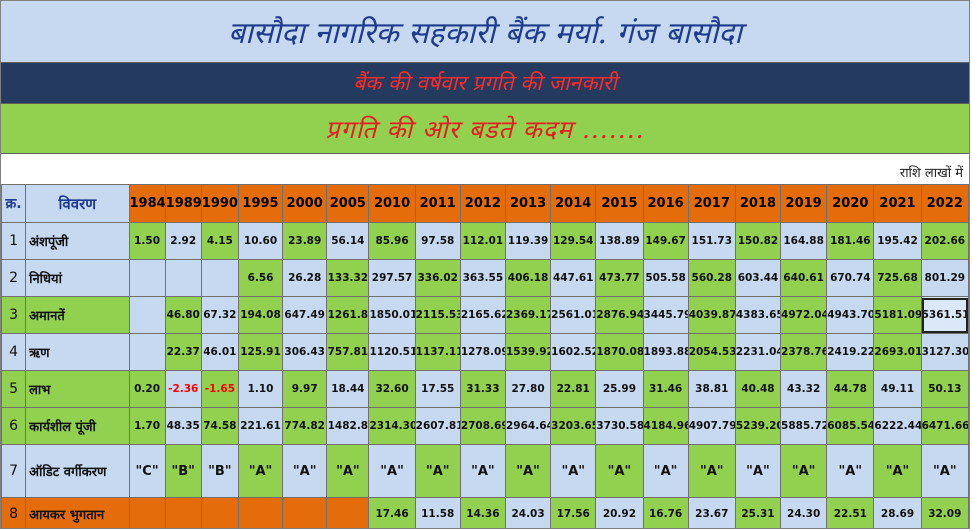 The image size is (972, 531). I want to click on data-cell: 2.92, so click(183, 241).